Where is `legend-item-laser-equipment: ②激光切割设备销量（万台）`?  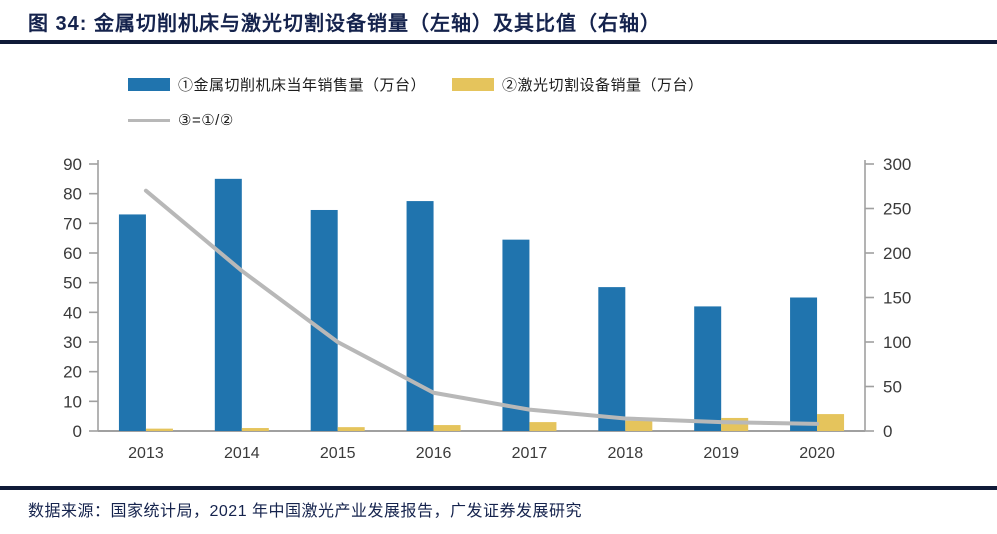 legend-item-laser-equipment: ②激光切割设备销量（万台） is located at coordinates (578, 84).